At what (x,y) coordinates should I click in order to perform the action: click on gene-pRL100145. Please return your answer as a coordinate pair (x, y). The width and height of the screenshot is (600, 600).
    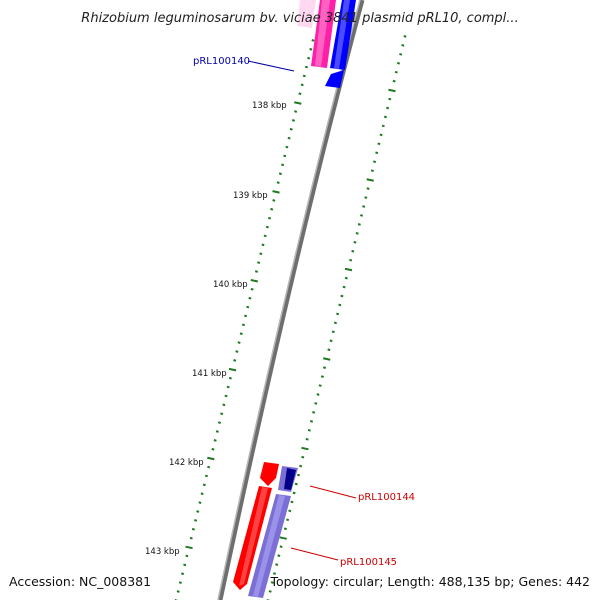
    Looking at the image, I should click on (273, 532).